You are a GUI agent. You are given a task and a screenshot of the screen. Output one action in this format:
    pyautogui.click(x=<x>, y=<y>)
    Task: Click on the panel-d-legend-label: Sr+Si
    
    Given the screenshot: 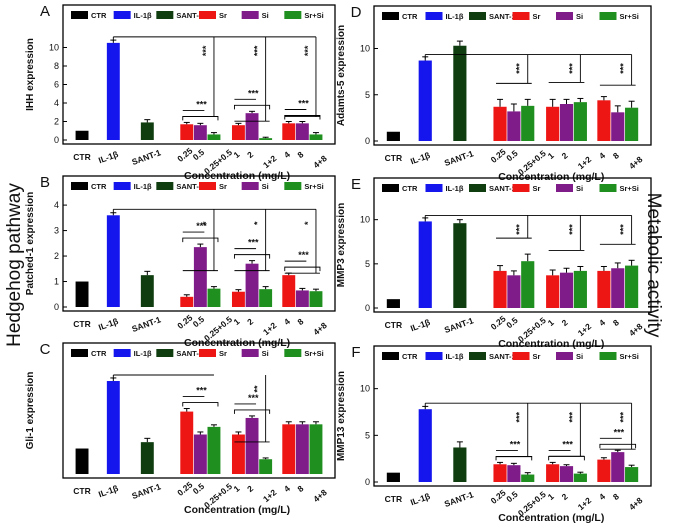 What is the action you would take?
    pyautogui.click(x=629, y=16)
    